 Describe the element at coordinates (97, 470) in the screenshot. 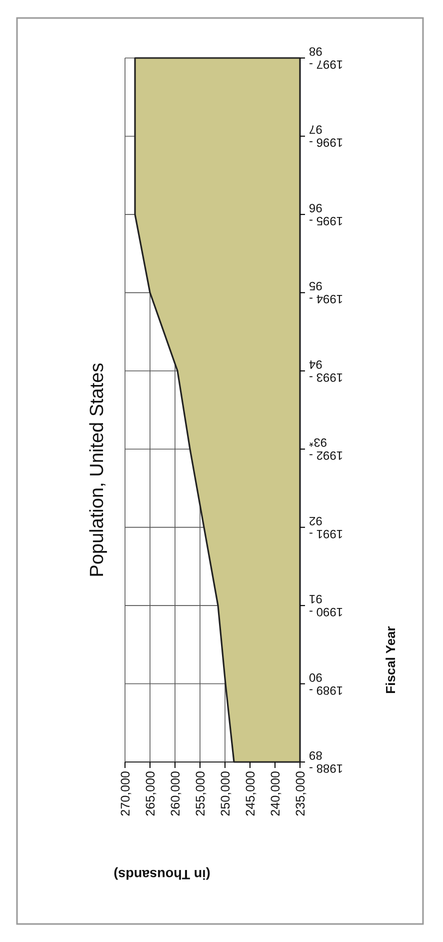

I see `text: Population, United States` at that location.